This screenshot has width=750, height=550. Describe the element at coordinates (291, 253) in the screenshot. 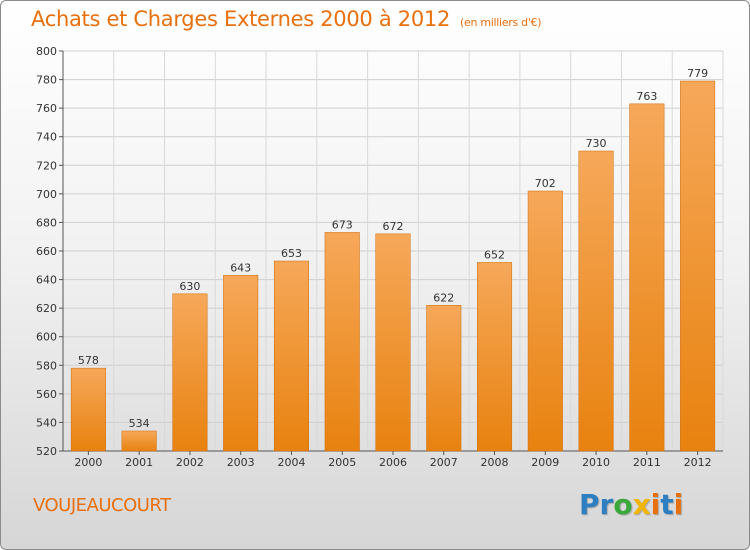

I see `data-label: 653` at that location.